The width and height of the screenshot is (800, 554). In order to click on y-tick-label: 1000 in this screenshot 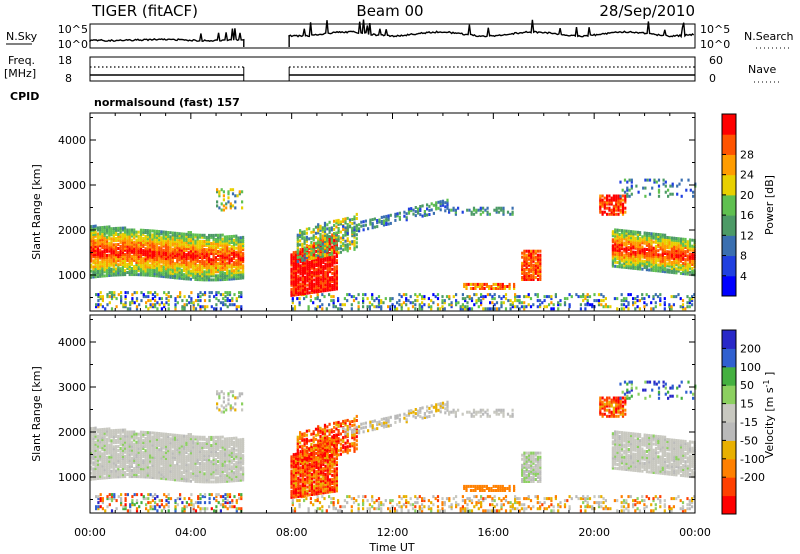, I will do `click(72, 275)`.